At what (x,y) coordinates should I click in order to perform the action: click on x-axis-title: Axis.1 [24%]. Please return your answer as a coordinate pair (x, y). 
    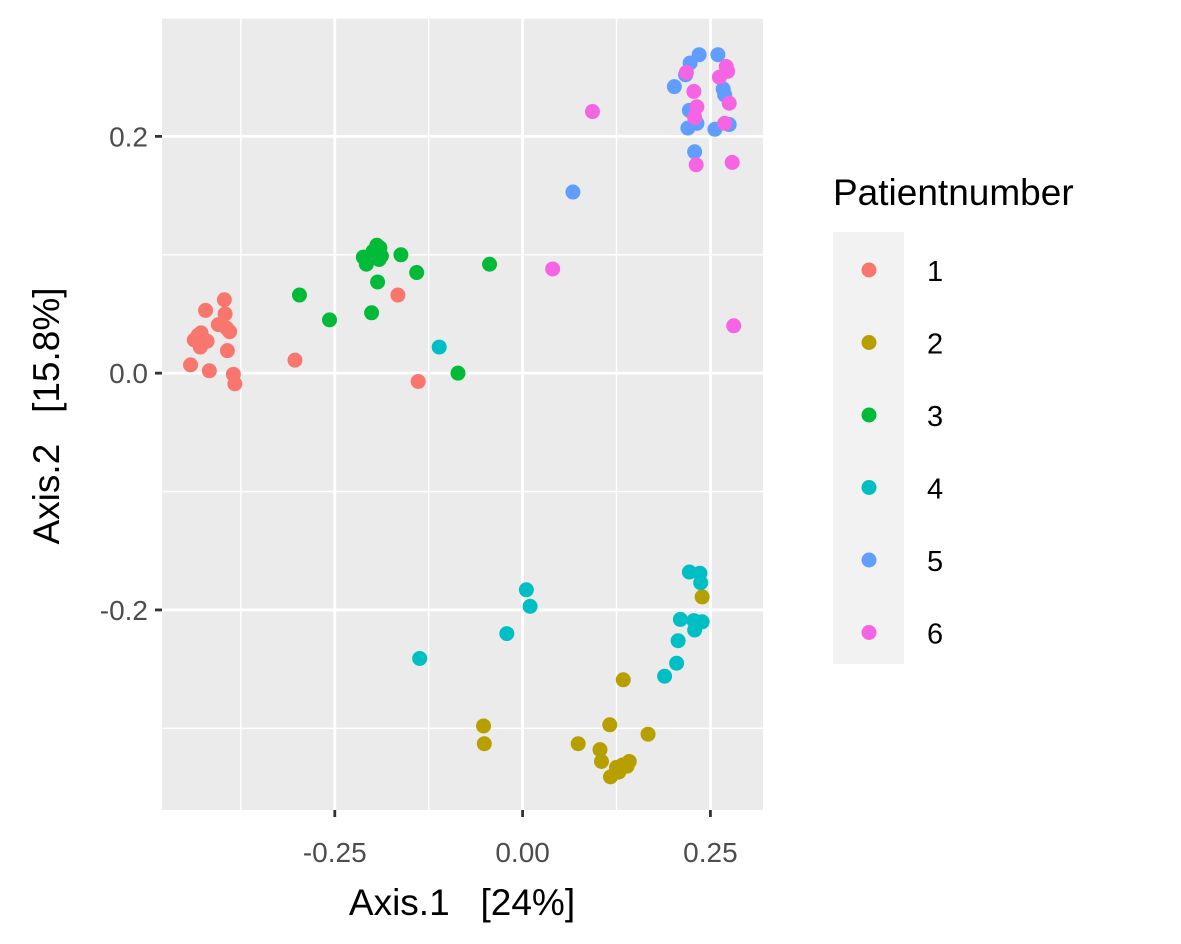
    Looking at the image, I should click on (462, 902).